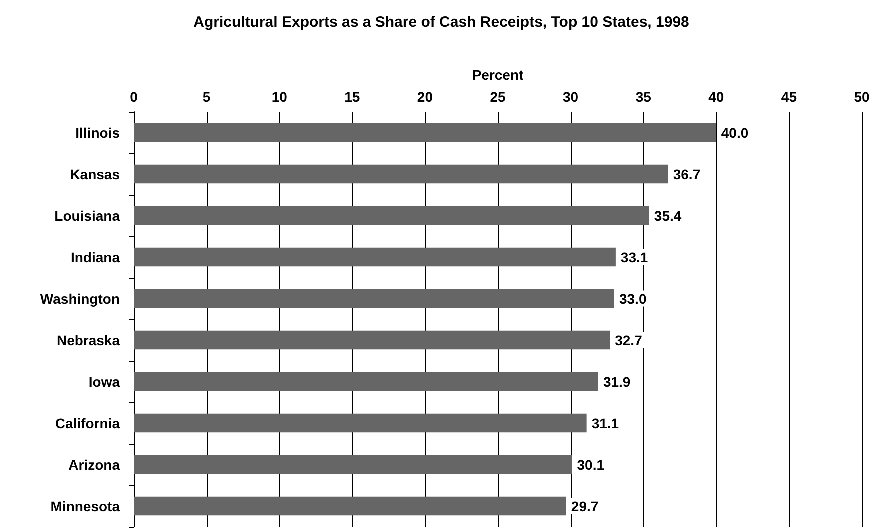 The image size is (883, 529). Describe the element at coordinates (633, 298) in the screenshot. I see `data-label: 33.0` at that location.